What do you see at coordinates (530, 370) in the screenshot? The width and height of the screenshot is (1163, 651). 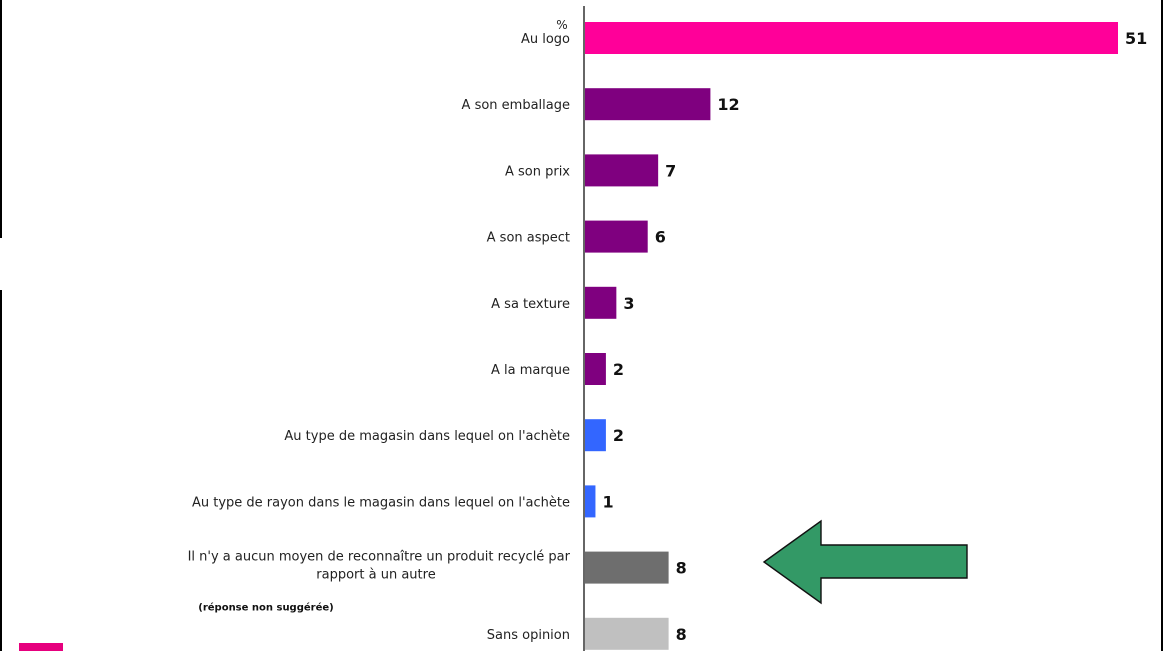 I see `category-label: A la marque` at bounding box center [530, 370].